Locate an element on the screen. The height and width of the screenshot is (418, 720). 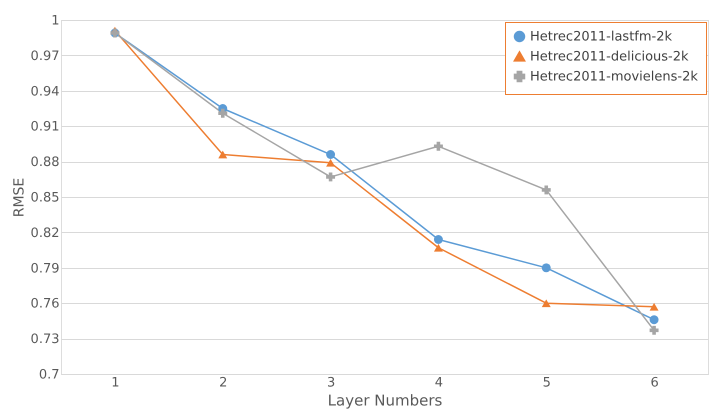
y-tick-label: 0.76 is located at coordinates (45, 304).